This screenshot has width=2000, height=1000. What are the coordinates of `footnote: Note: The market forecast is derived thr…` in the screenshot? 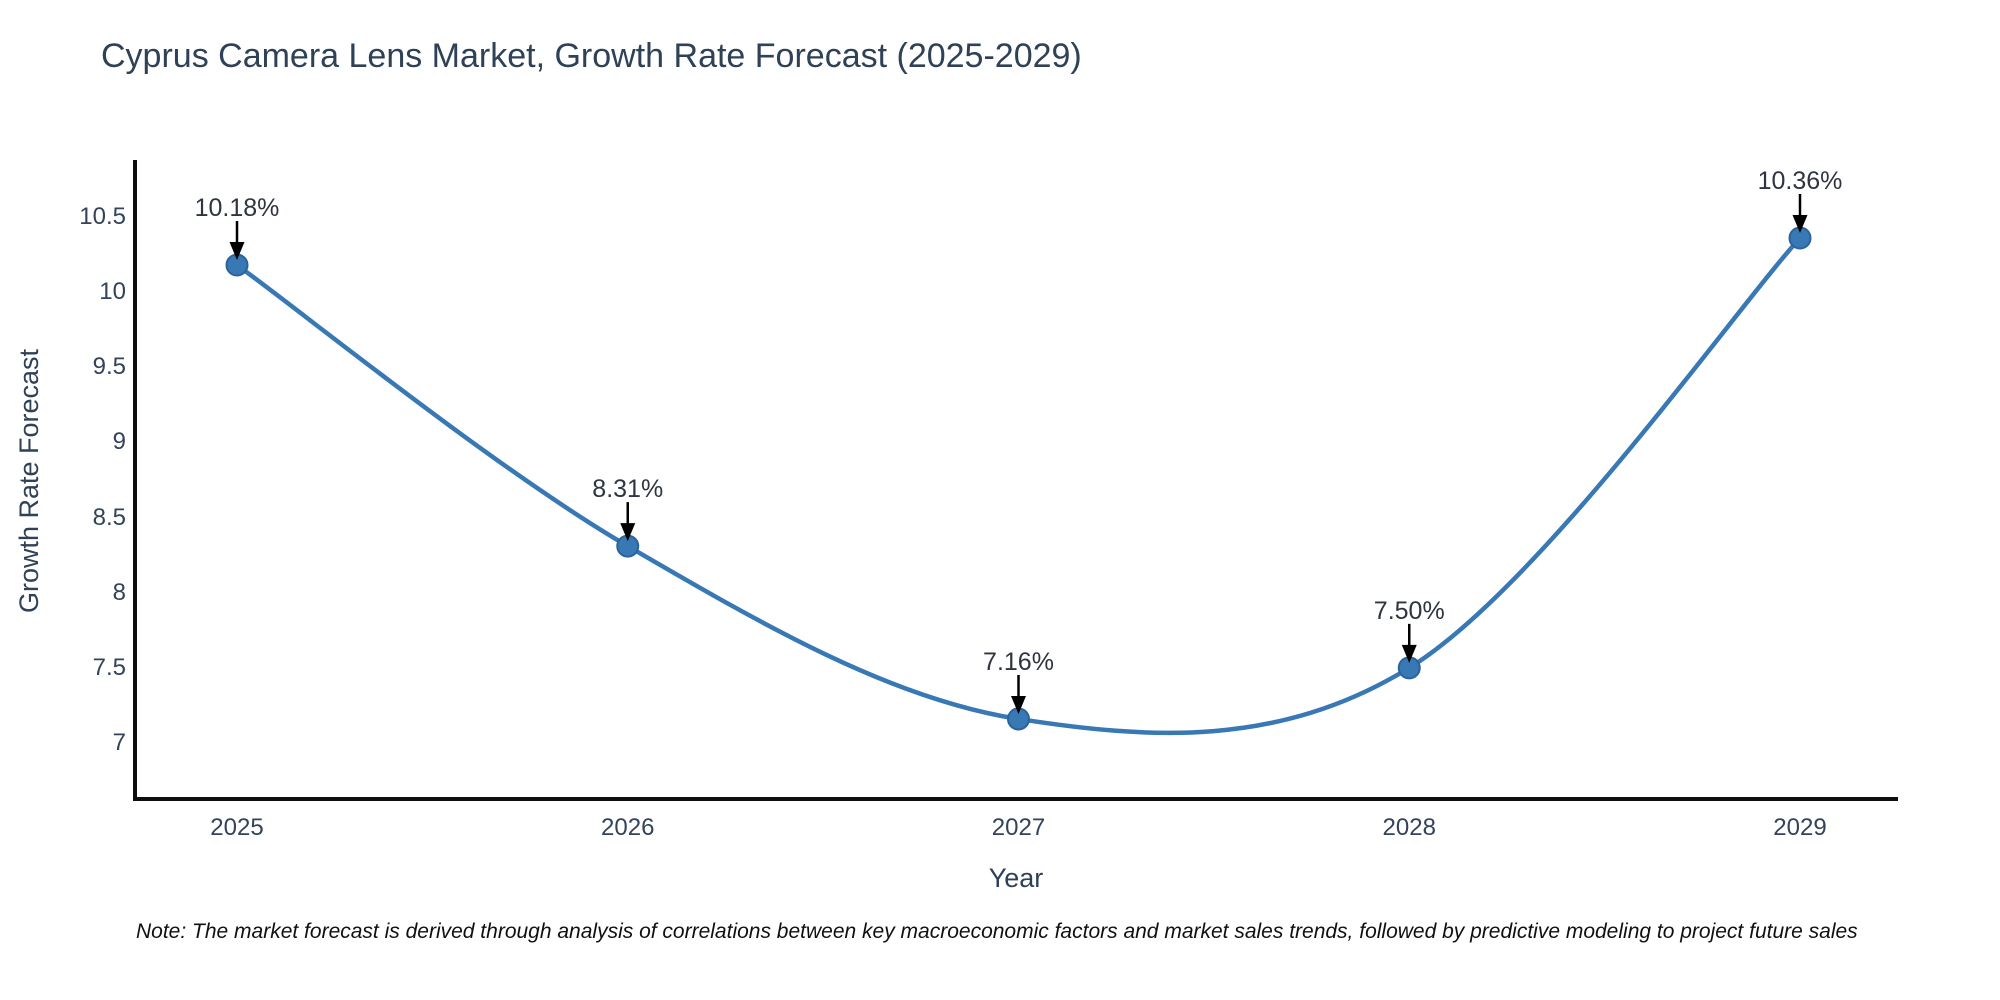 It's located at (997, 931).